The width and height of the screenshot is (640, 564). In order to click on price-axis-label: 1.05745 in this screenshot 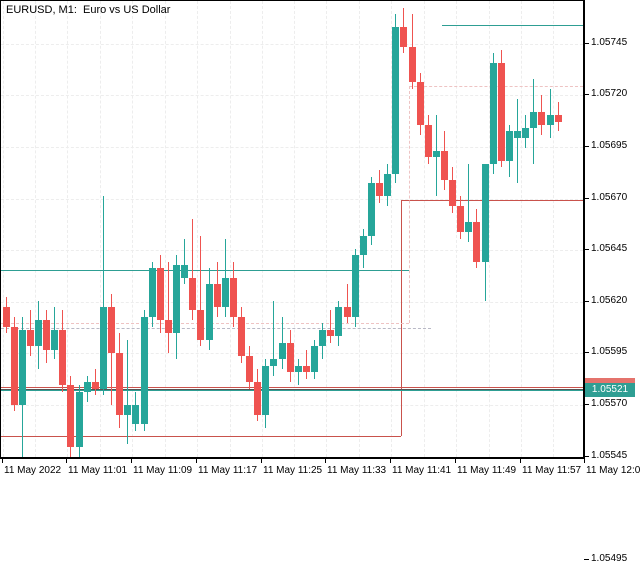, I will do `click(609, 42)`.